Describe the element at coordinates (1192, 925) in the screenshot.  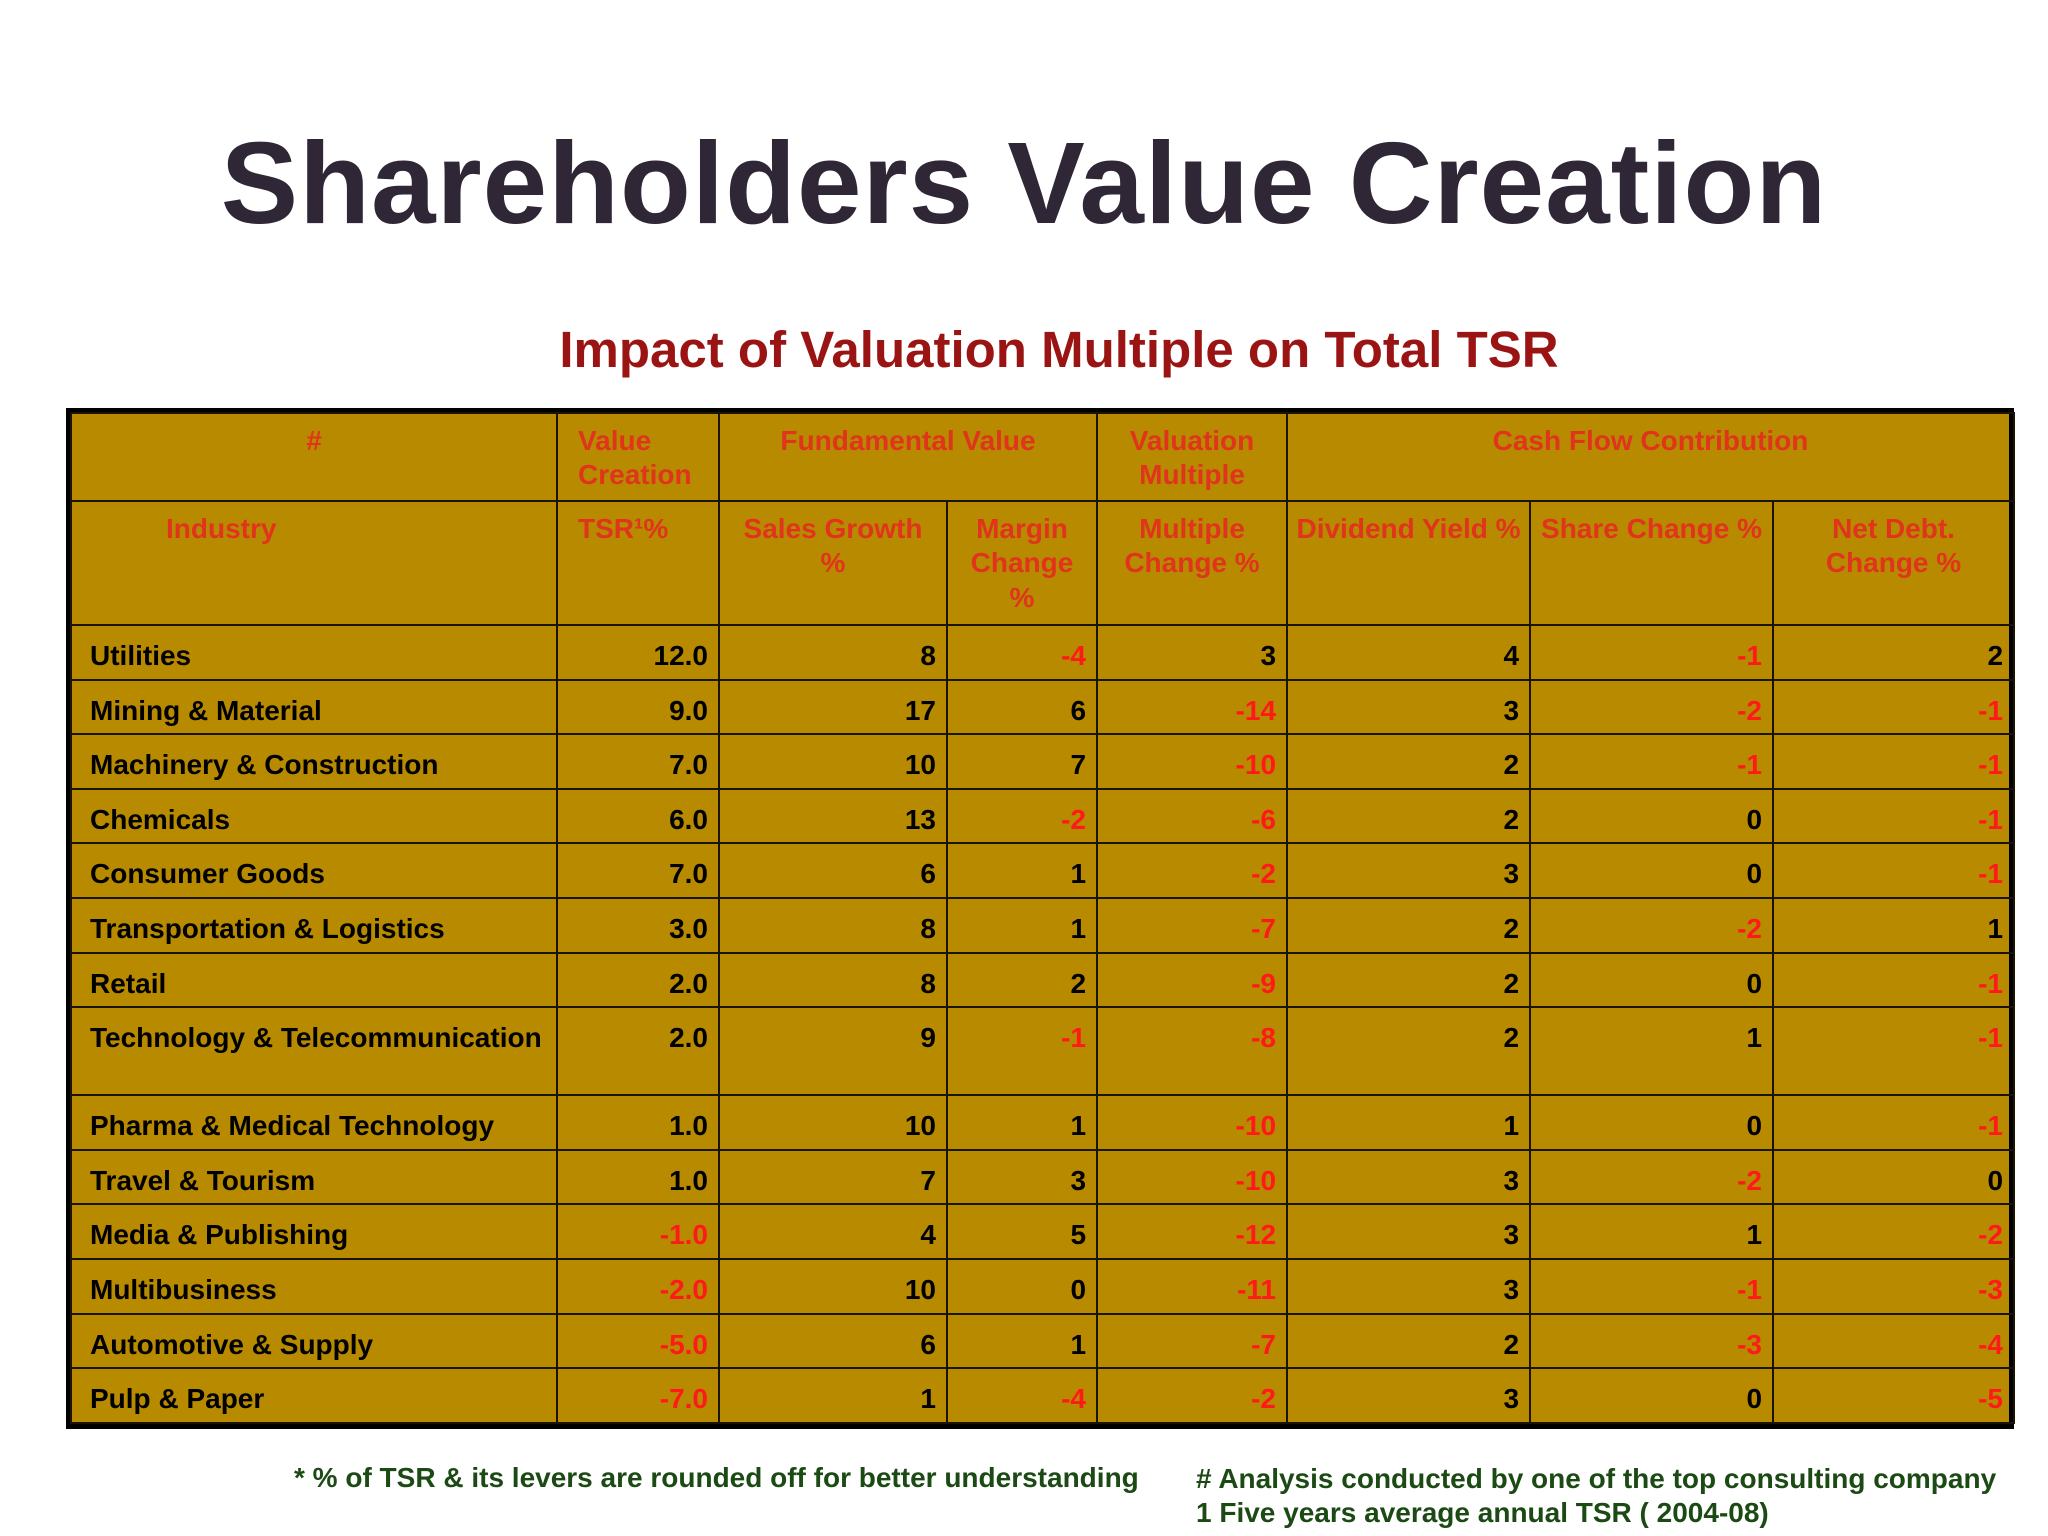
I see `cell-multiple-change: -7` at that location.